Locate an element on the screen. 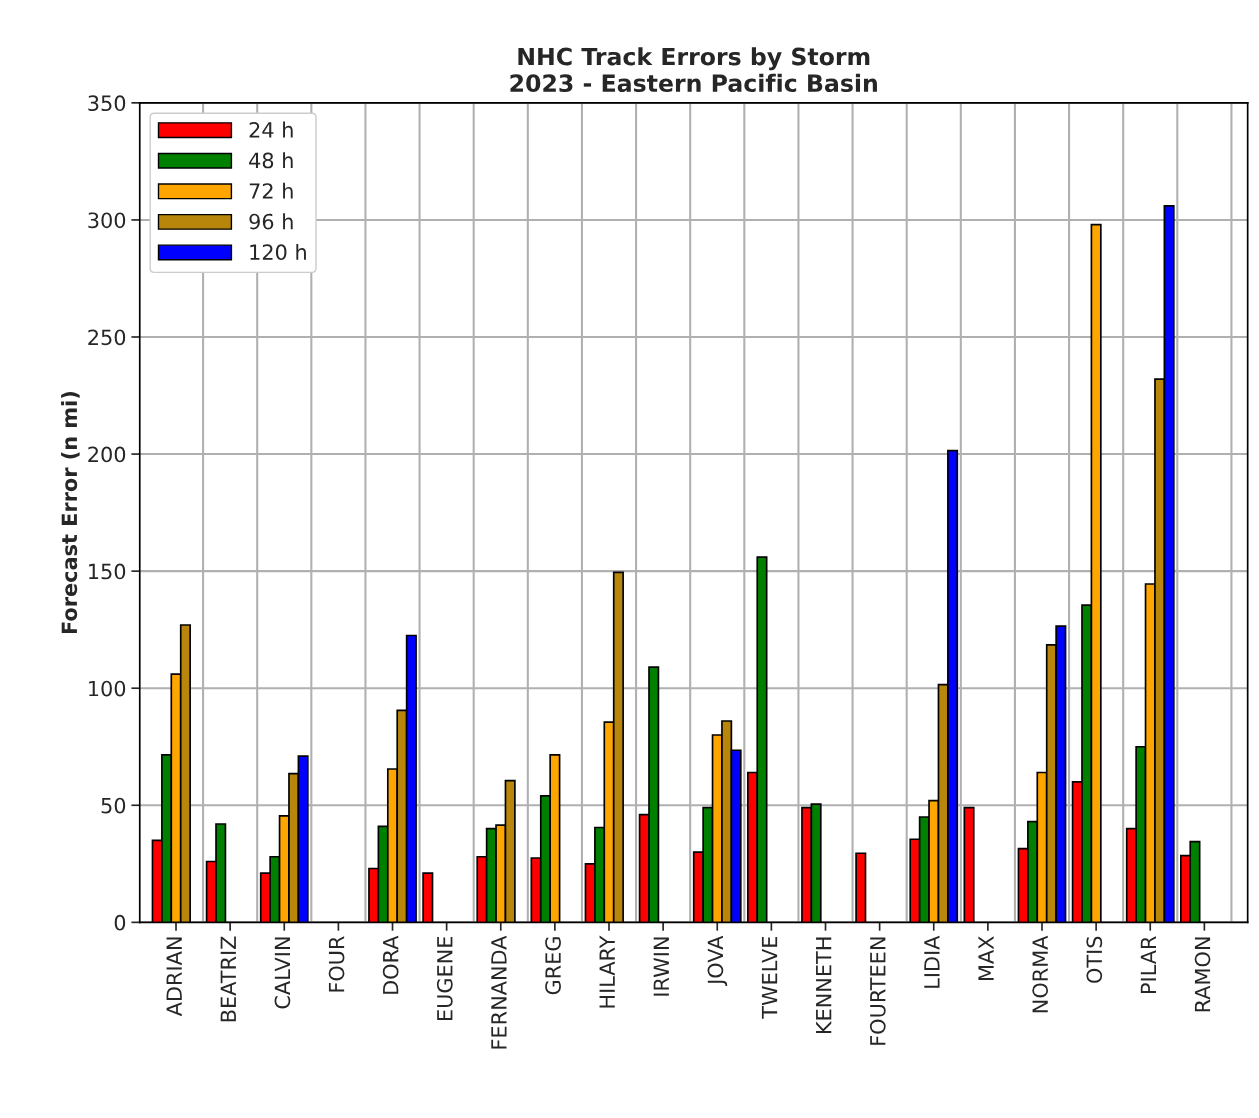  x-tick-label: CALVIN is located at coordinates (282, 973).